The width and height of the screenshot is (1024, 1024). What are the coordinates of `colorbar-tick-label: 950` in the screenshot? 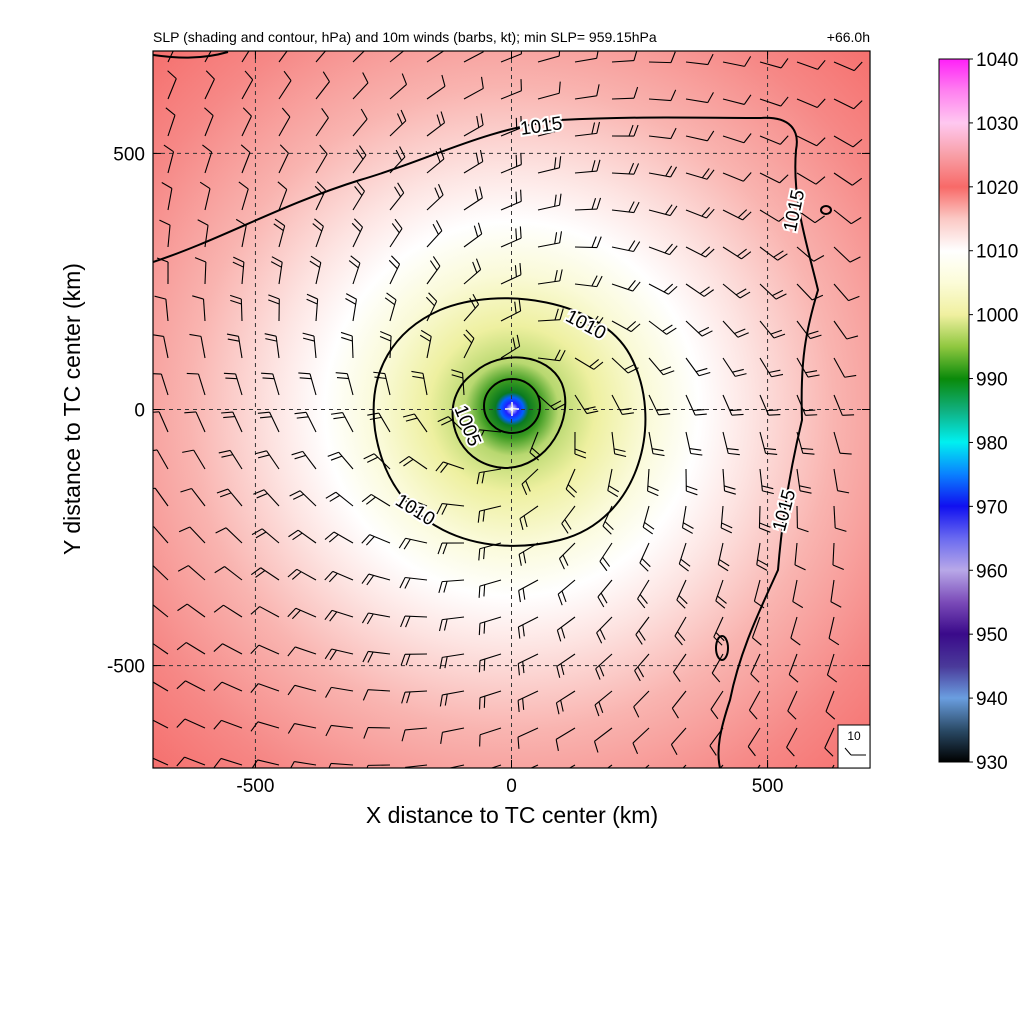 It's located at (992, 635).